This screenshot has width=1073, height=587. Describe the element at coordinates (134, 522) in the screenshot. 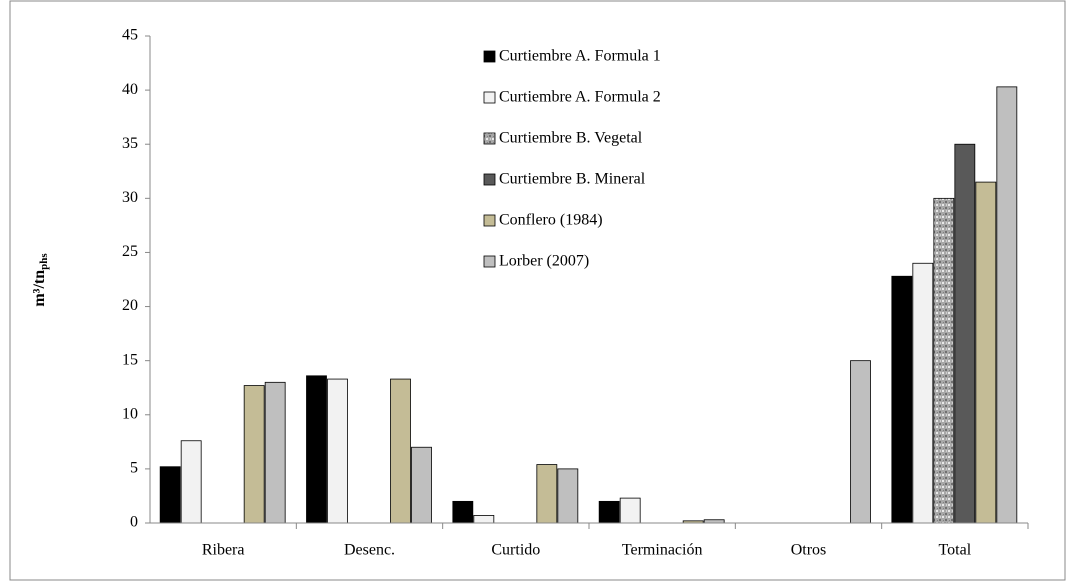

I see `y-tick-label: 0` at that location.